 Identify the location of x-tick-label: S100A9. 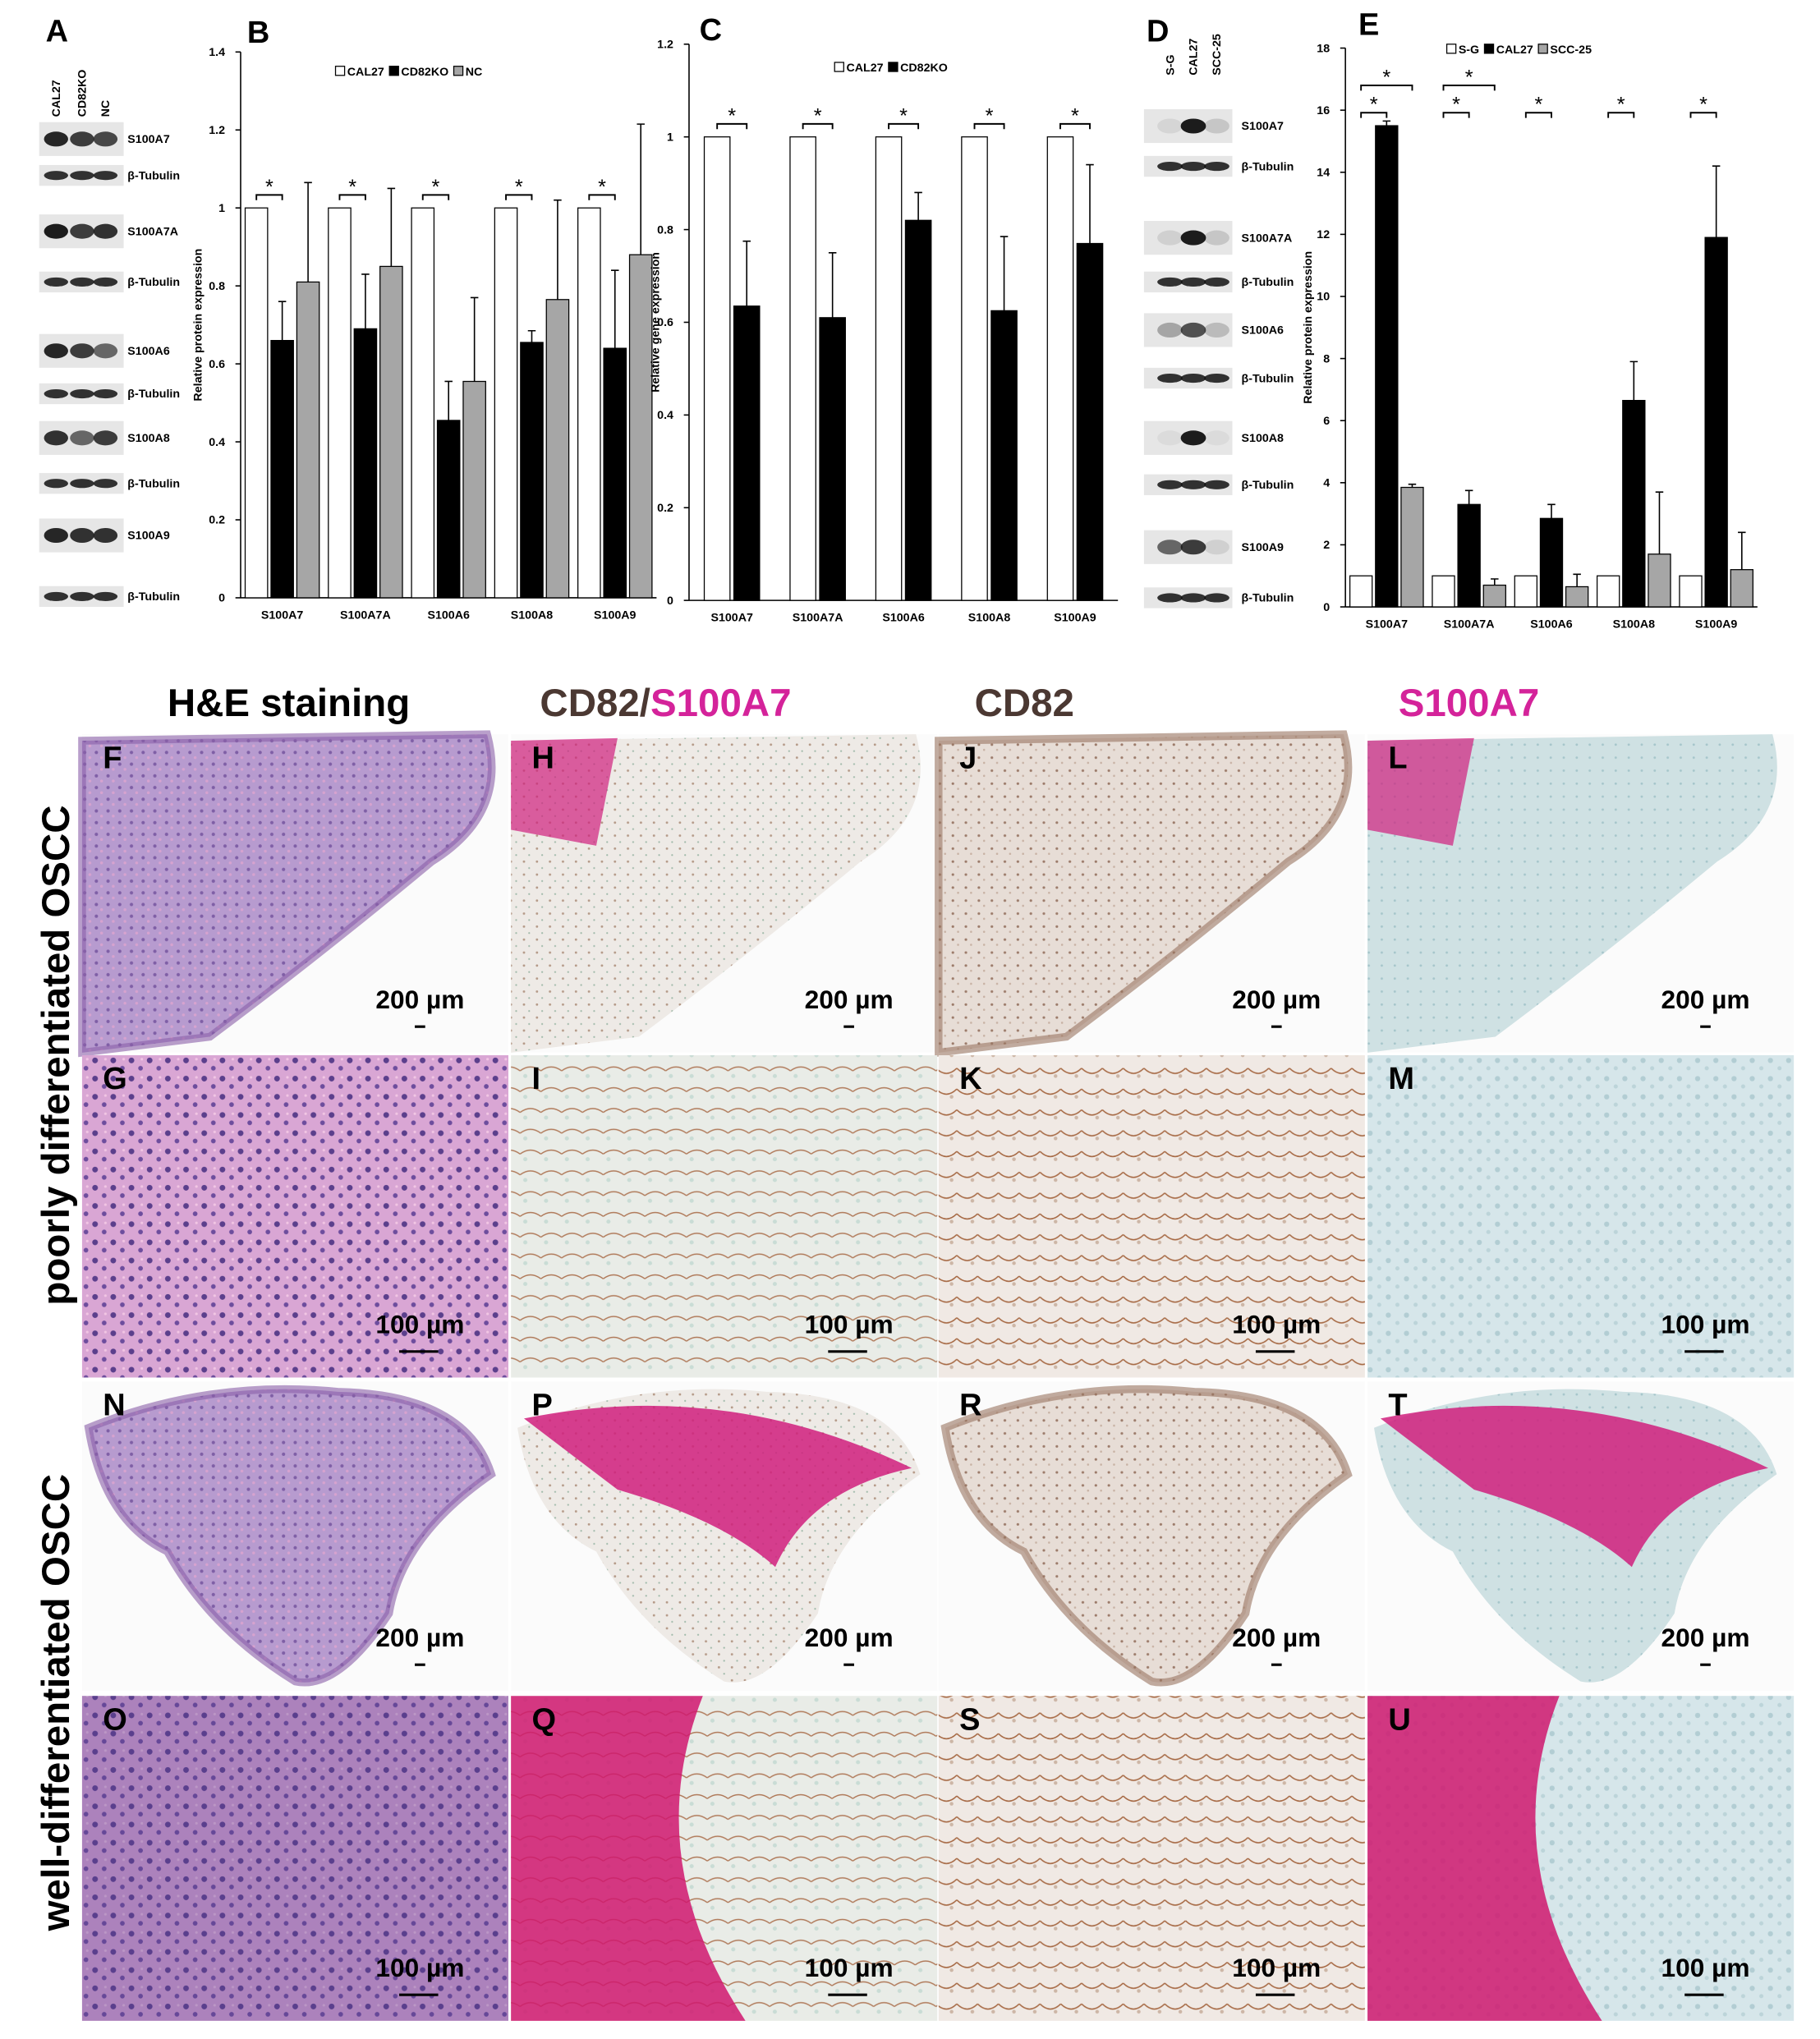
(1716, 624).